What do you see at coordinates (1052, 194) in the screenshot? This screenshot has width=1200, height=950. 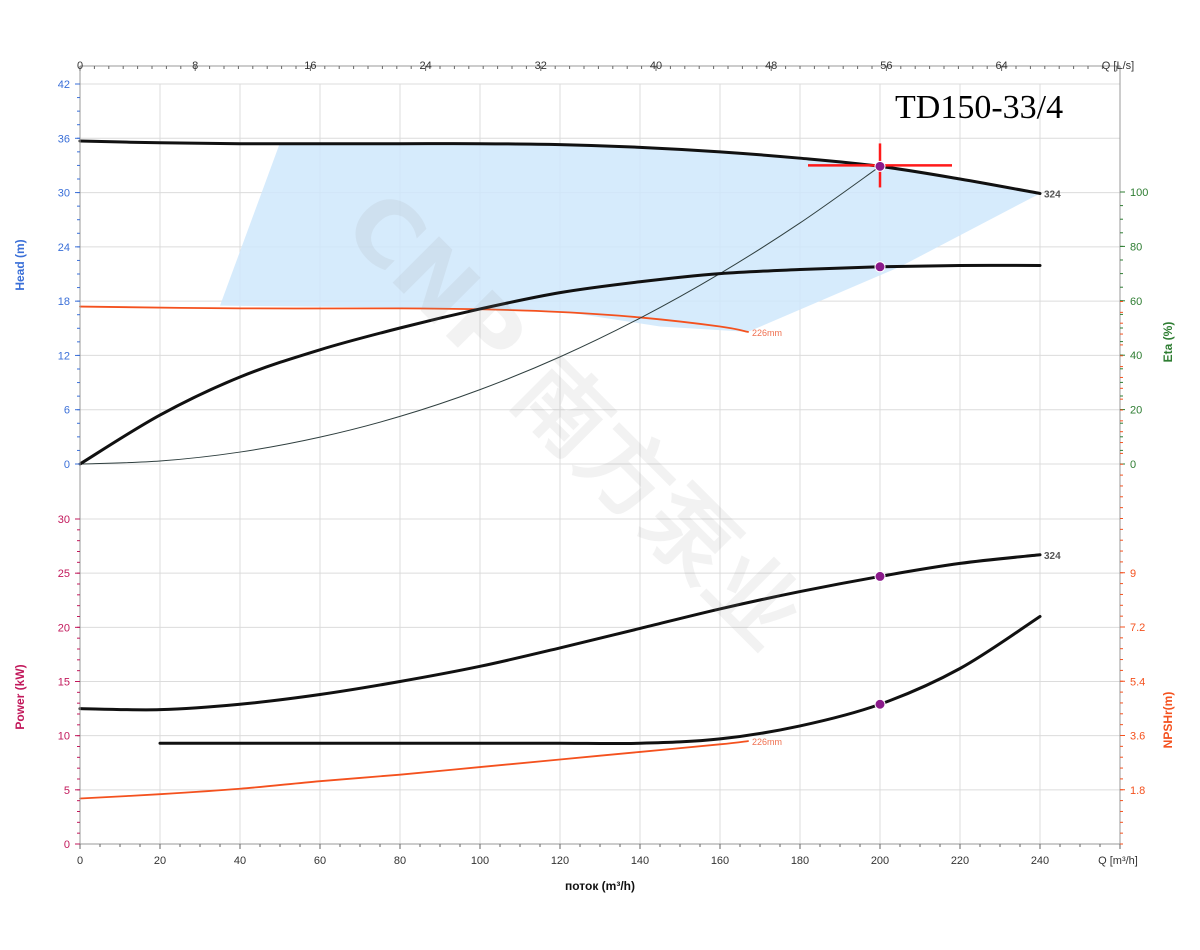 I see `curve-label-head: 324` at bounding box center [1052, 194].